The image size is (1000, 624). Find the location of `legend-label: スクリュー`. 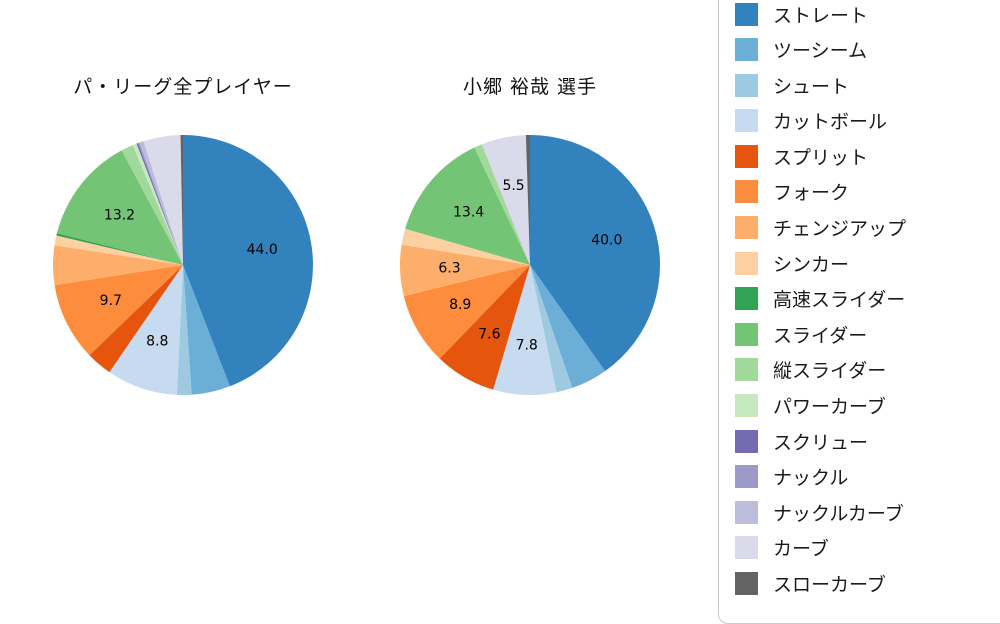

legend-label: スクリュー is located at coordinates (821, 442).